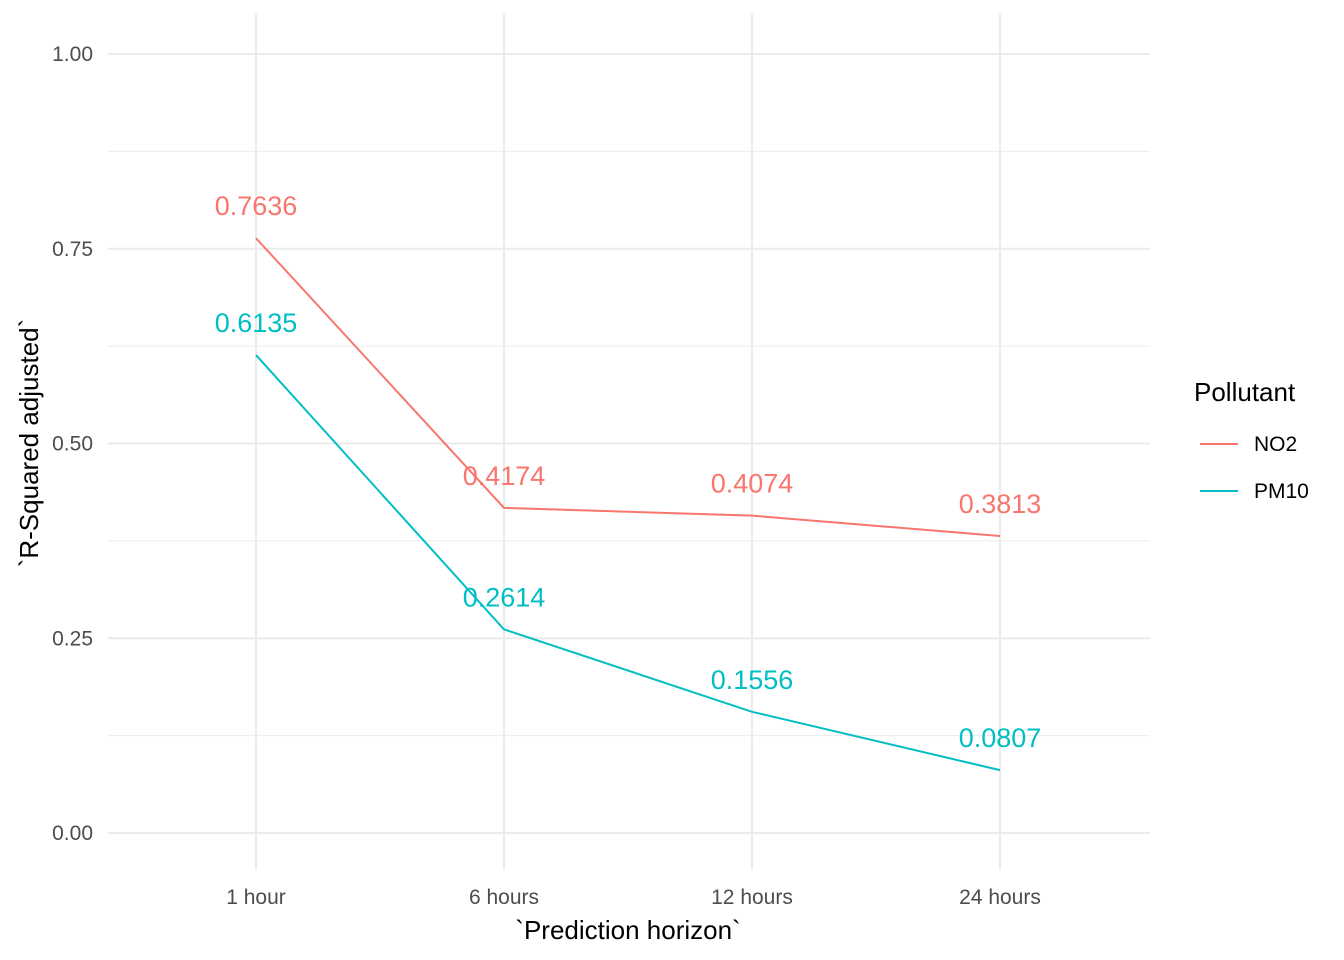 The height and width of the screenshot is (960, 1344). What do you see at coordinates (633, 897) in the screenshot?
I see `x-axis-ticks: 1 hour 6 hours 12 hours 24 hours` at bounding box center [633, 897].